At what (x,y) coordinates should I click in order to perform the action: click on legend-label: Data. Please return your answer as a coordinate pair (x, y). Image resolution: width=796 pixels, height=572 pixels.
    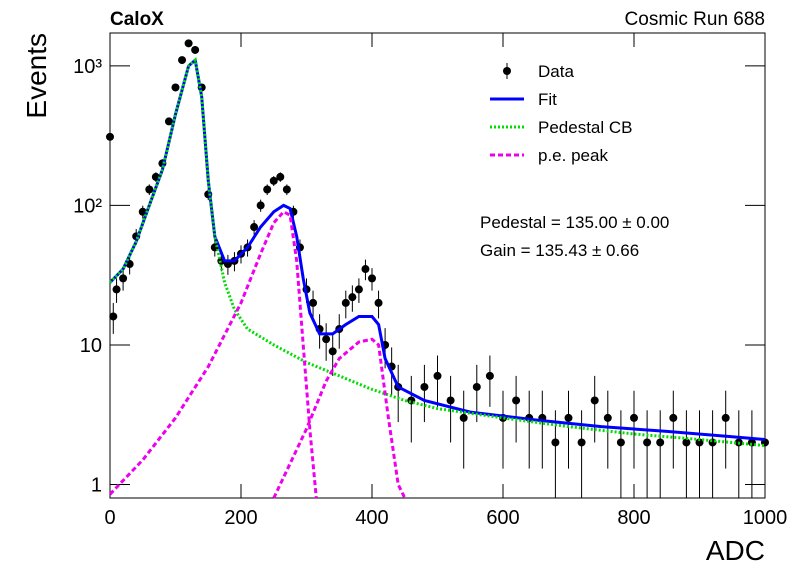
    Looking at the image, I should click on (556, 71).